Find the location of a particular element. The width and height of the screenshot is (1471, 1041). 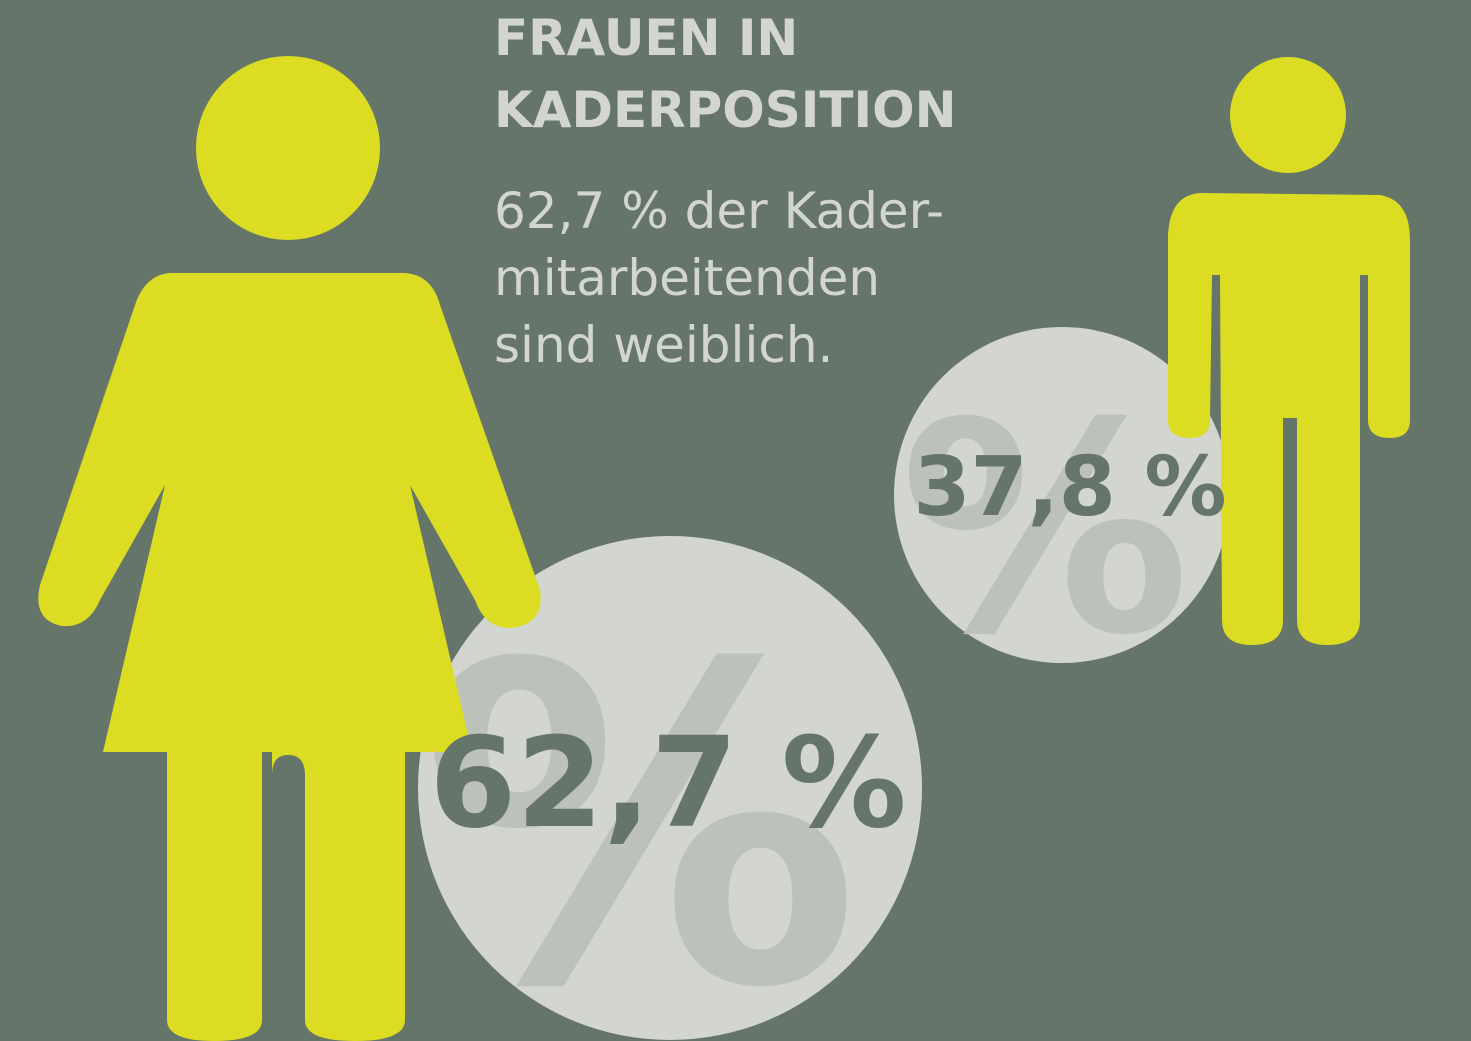

women-stat: 62,7 % is located at coordinates (667, 783).